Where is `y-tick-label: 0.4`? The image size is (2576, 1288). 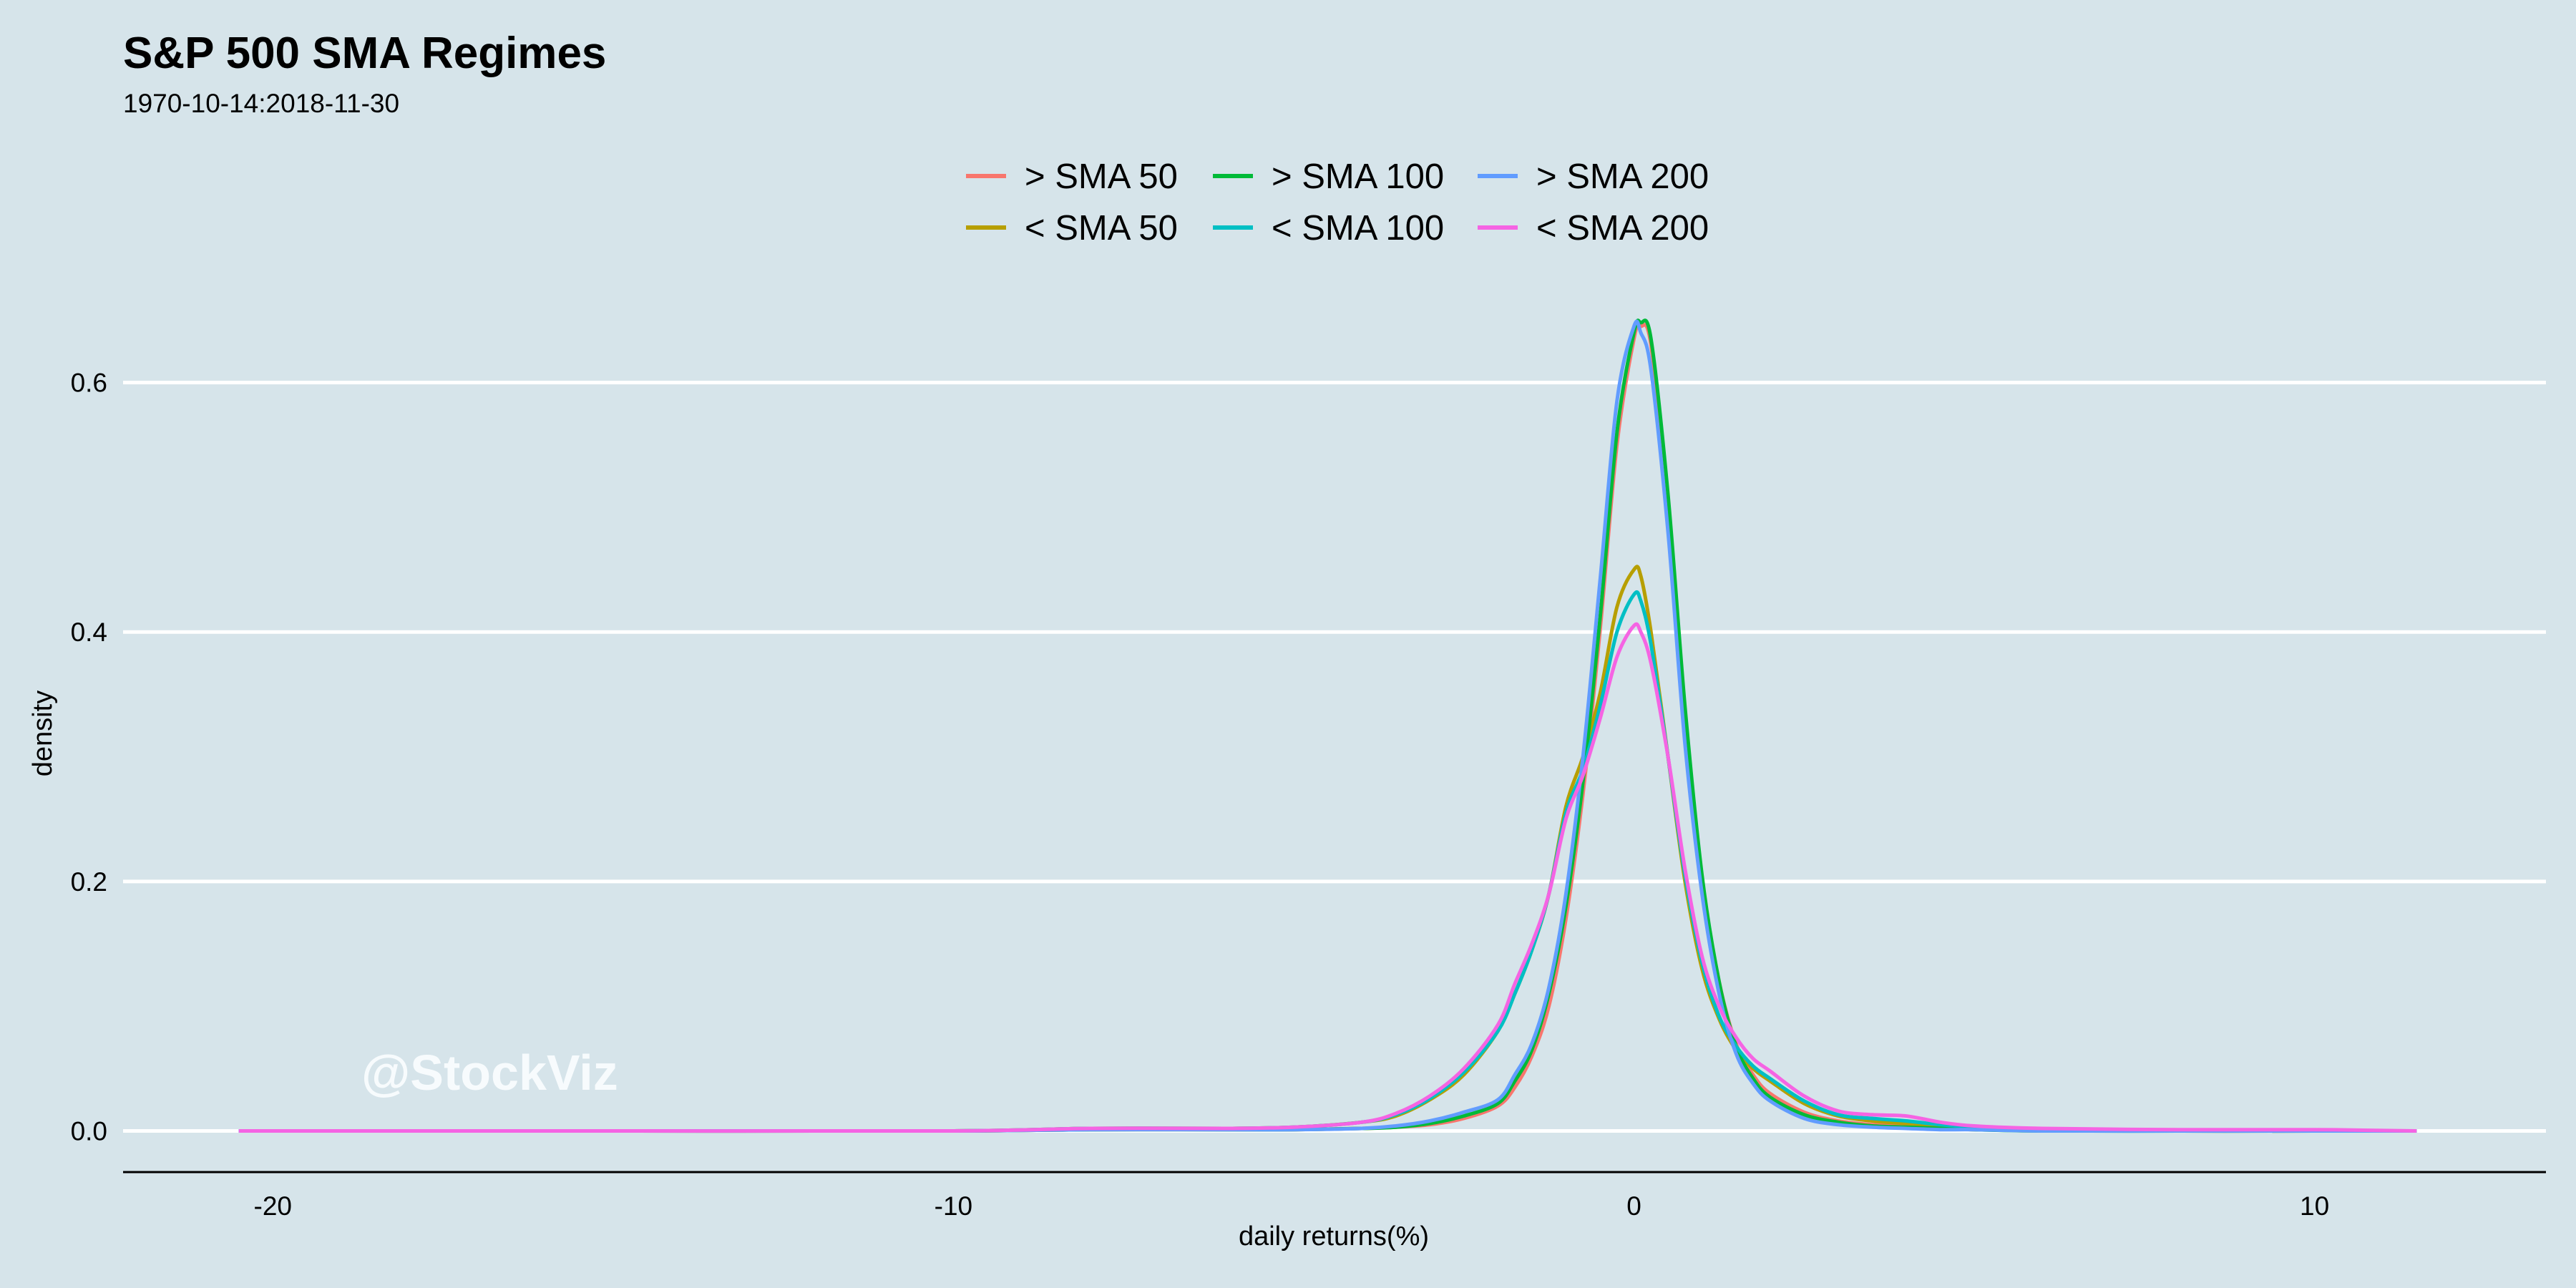
y-tick-label: 0.4 is located at coordinates (89, 632).